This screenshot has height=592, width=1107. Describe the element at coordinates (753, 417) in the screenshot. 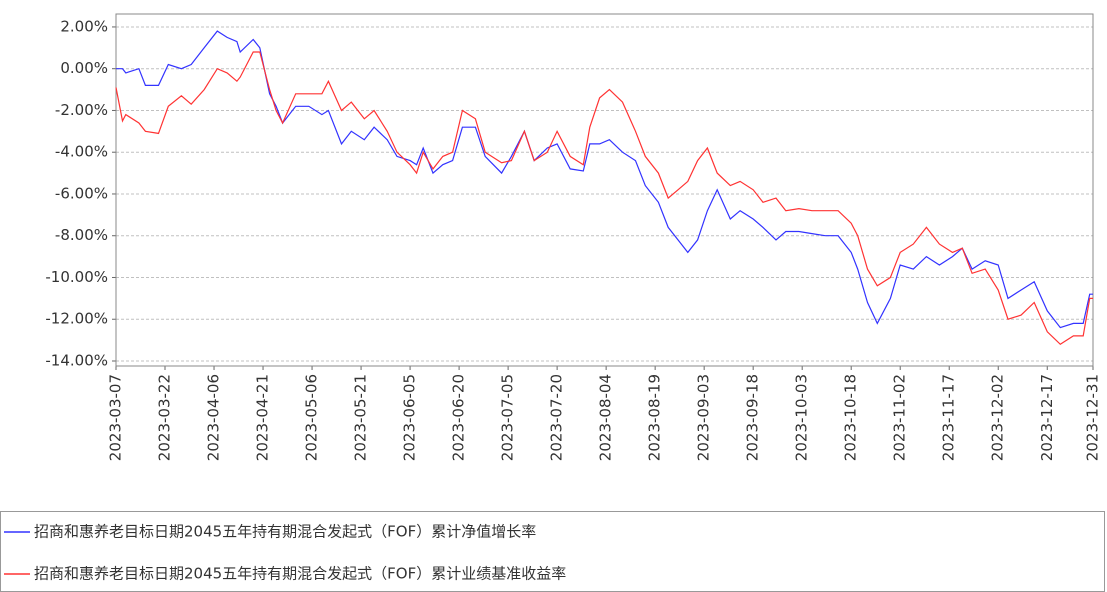

I see `x-tick-label: 2023-09-18` at that location.